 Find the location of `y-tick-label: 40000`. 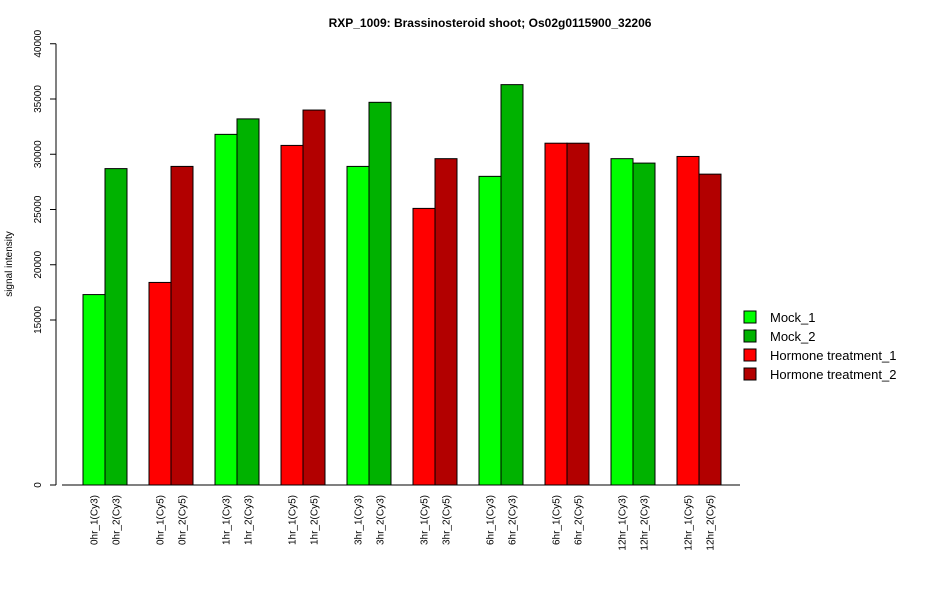

y-tick-label: 40000 is located at coordinates (38, 43).